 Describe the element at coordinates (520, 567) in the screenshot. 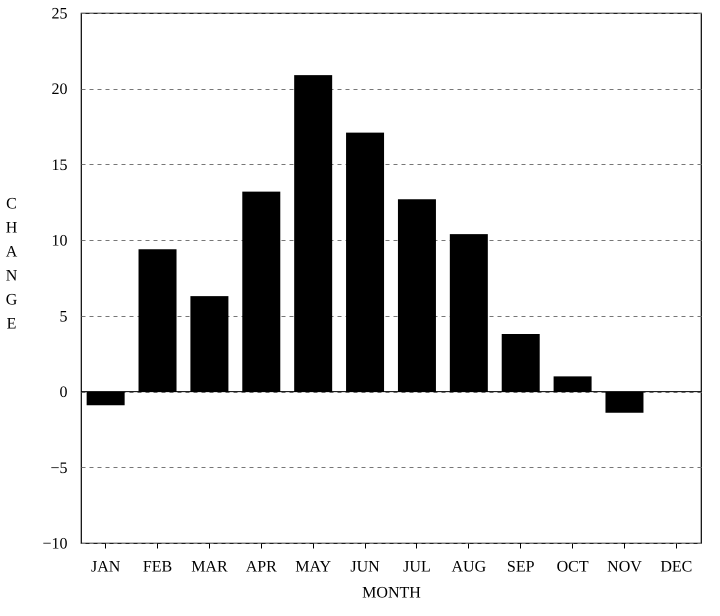

I see `x-tick-label: SEP` at that location.